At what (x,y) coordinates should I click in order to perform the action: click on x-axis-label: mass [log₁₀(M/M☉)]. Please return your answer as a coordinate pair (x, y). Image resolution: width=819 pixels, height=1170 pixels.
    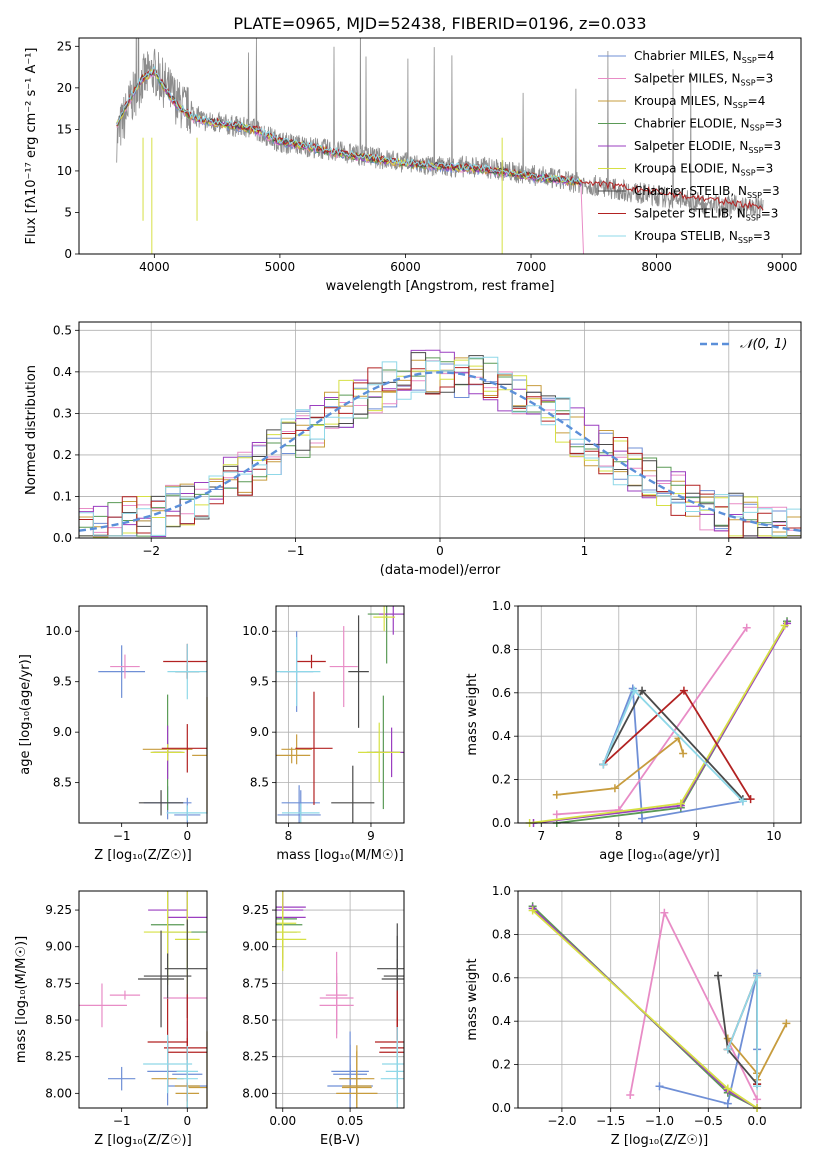
    Looking at the image, I should click on (339, 855).